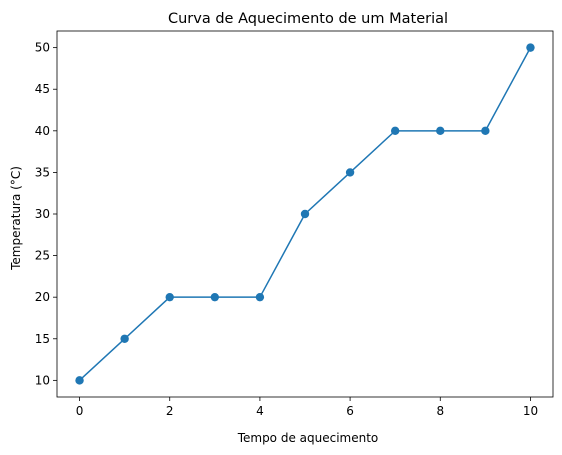 This screenshot has width=562, height=455. I want to click on y-tick-label: 35, so click(42, 172).